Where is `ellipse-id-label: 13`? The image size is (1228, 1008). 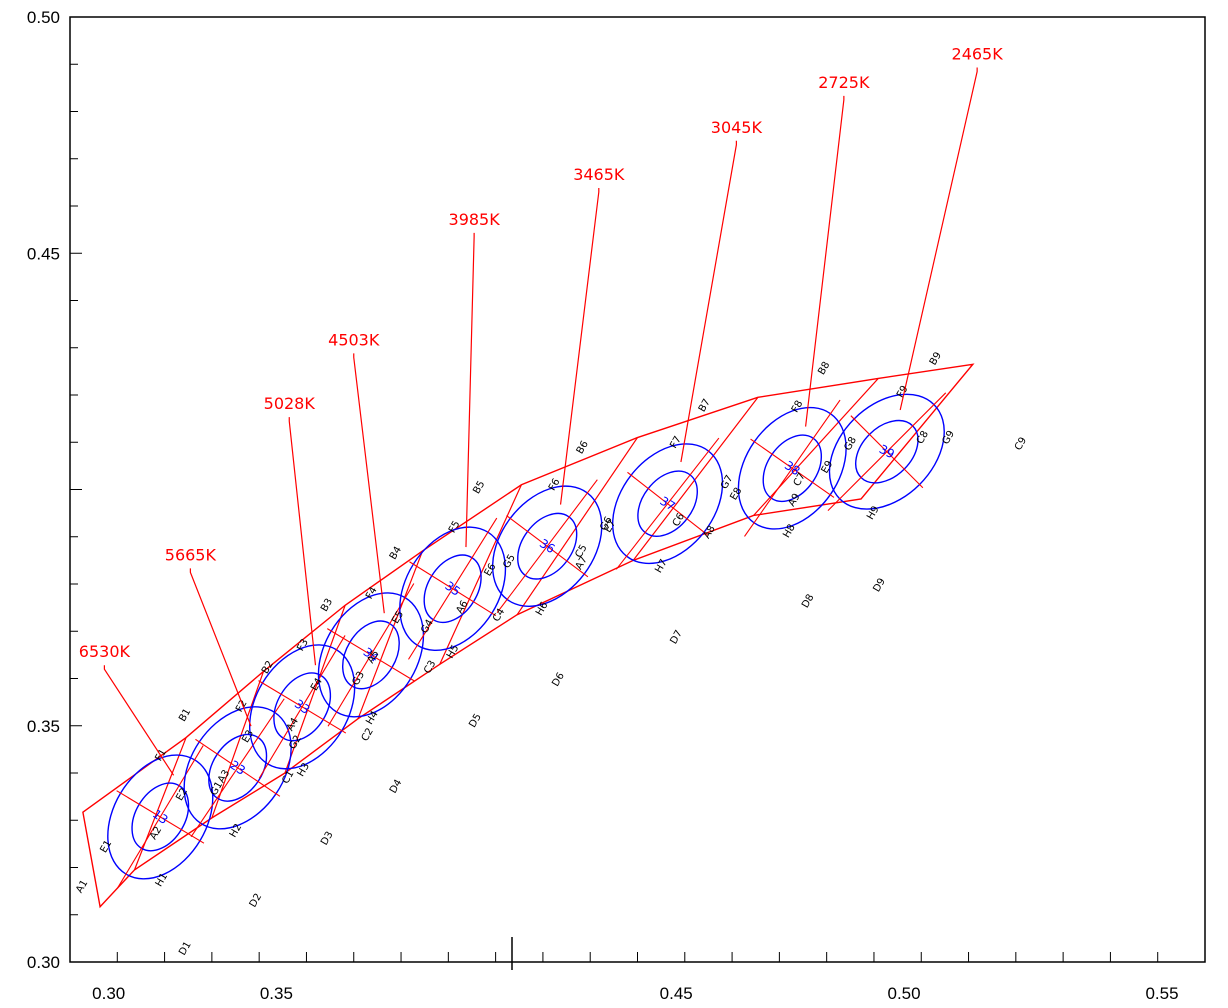 ellipse-id-label: 13 is located at coordinates (160, 817).